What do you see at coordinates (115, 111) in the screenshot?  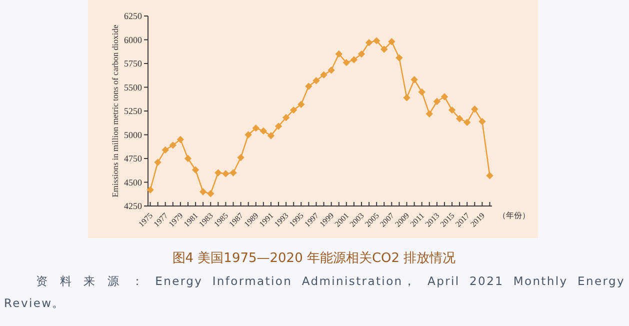 I see `y-axis-title: Emissions in million metric tons of carbon dioxide` at bounding box center [115, 111].